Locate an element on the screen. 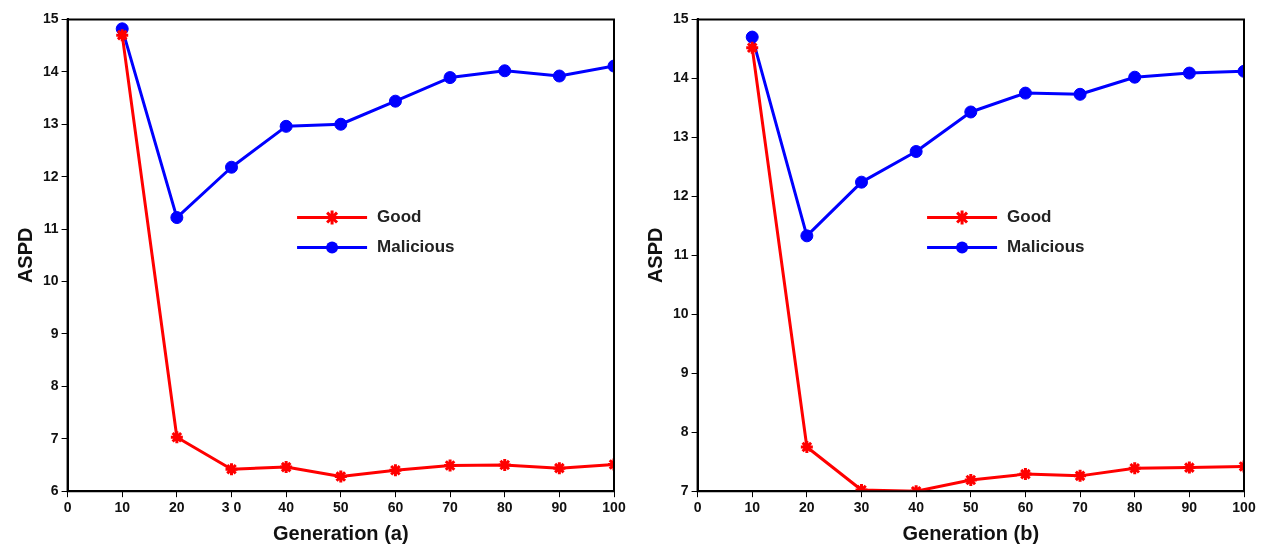 Image resolution: width=1274 pixels, height=557 pixels. x-axis-title: Generation (b) is located at coordinates (971, 532).